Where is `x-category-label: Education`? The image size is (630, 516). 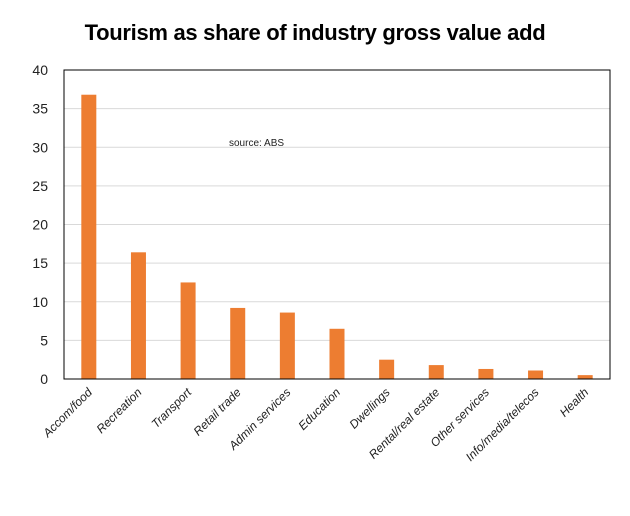 x-category-label: Education is located at coordinates (319, 409).